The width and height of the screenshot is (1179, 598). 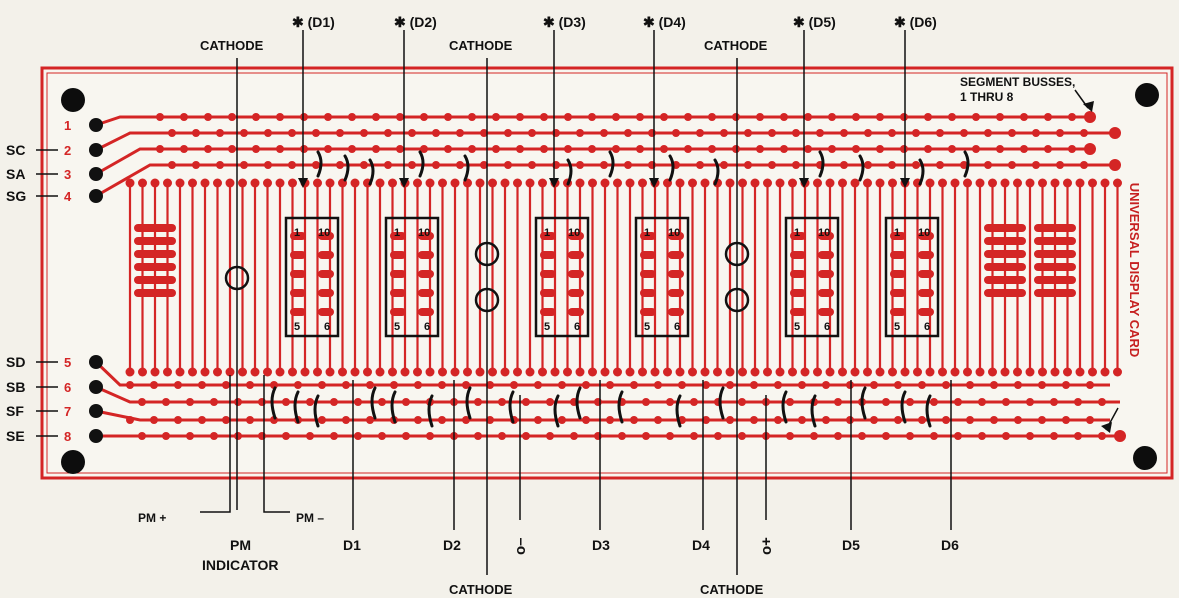 What do you see at coordinates (15, 174) in the screenshot?
I see `segment-bus-name: SA` at bounding box center [15, 174].